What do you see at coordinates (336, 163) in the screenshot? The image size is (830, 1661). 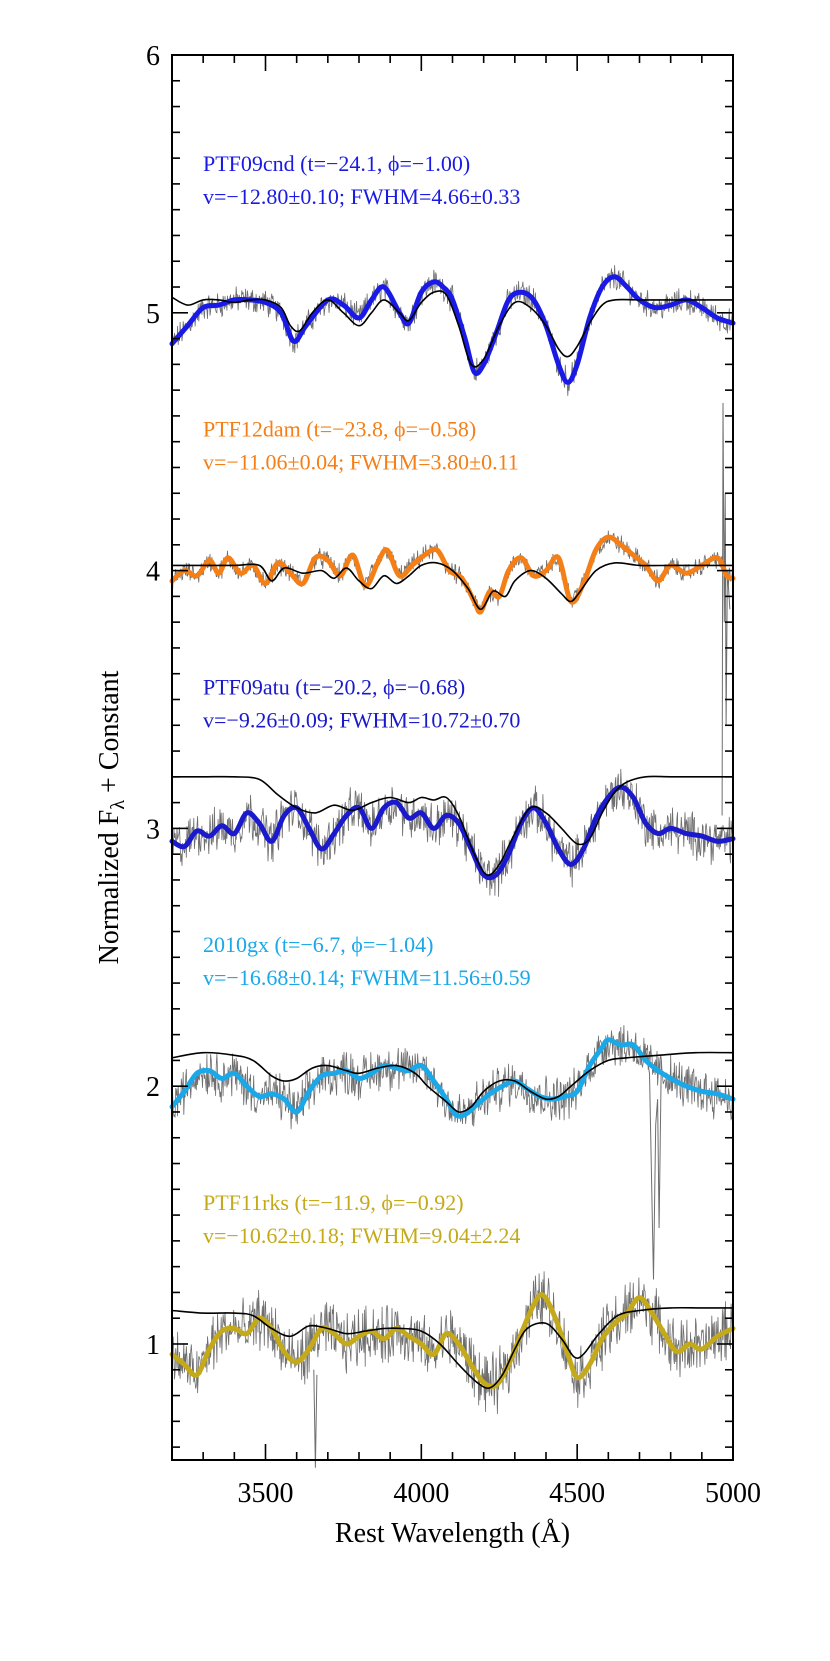 I see `spectrum-label-PTF09cnd: PTF09cnd (t=−24.1, ϕ=−1.00)` at bounding box center [336, 163].